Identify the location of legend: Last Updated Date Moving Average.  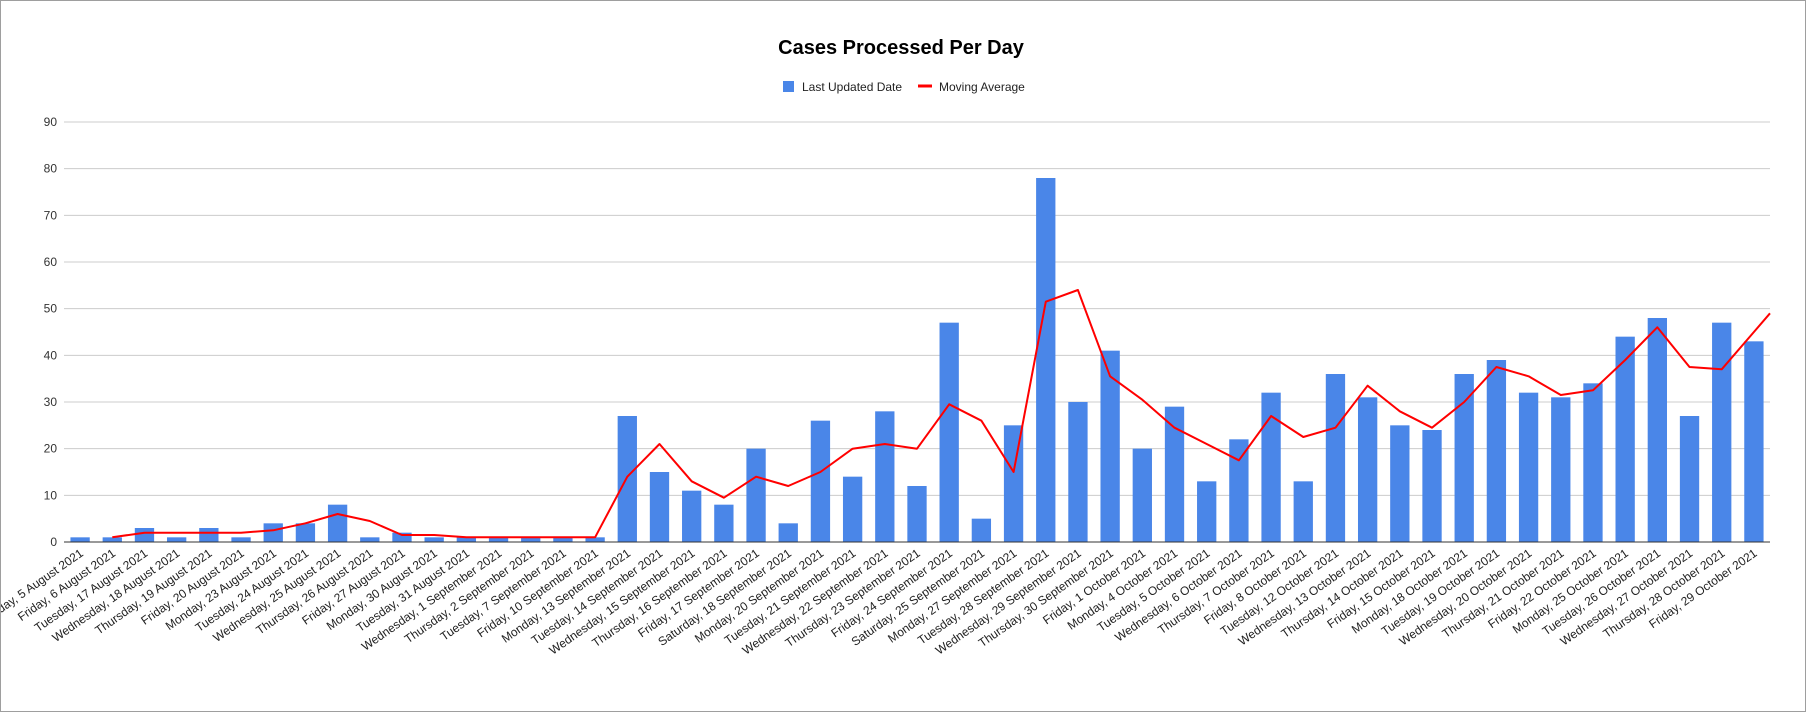
(904, 87).